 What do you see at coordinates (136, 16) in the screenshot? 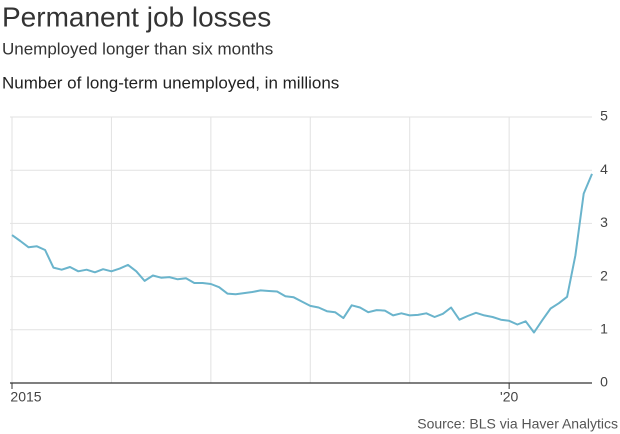
I see `chart-title: Permanent job losses` at bounding box center [136, 16].